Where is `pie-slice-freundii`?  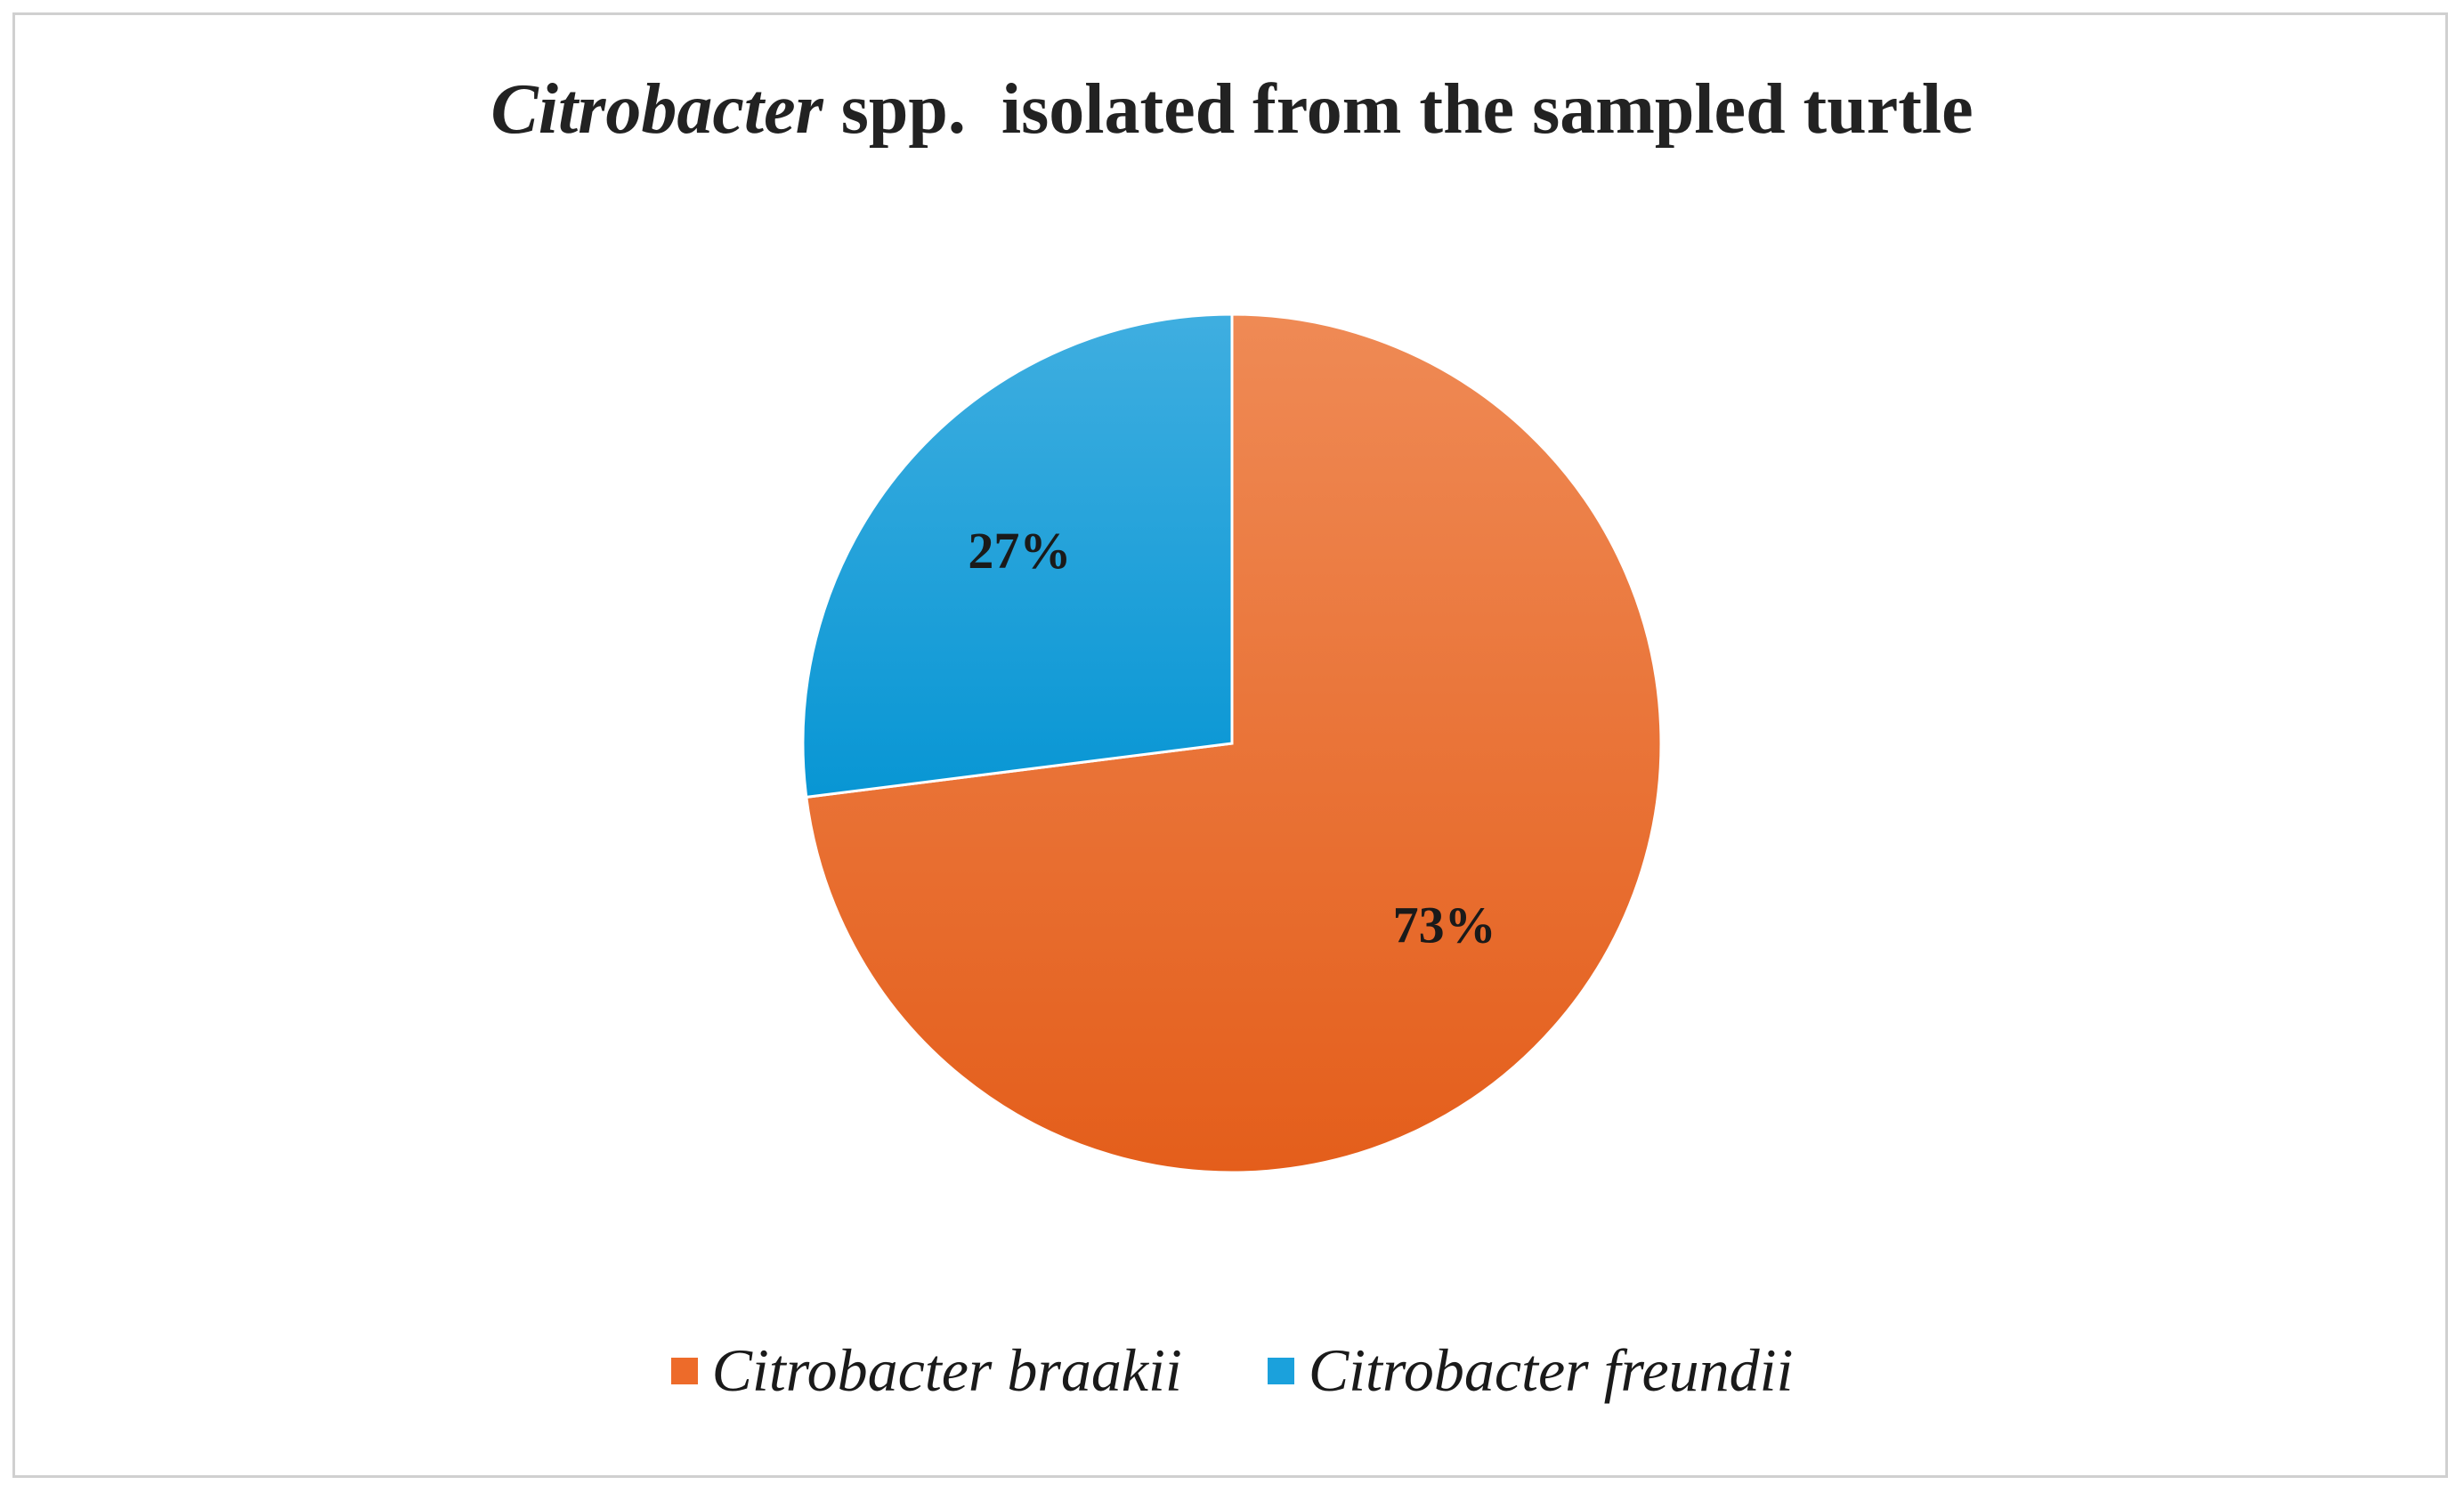
pie-slice-freundii is located at coordinates (1017, 555).